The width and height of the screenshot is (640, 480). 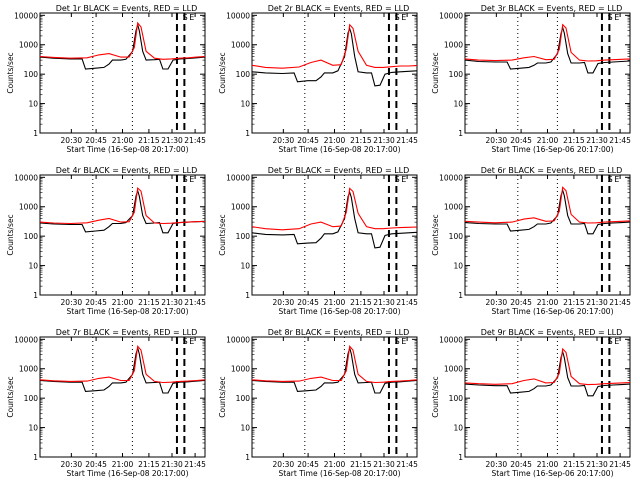 I want to click on panel-title: Det 1r BLACK = Events, RED = LLD, so click(x=127, y=8).